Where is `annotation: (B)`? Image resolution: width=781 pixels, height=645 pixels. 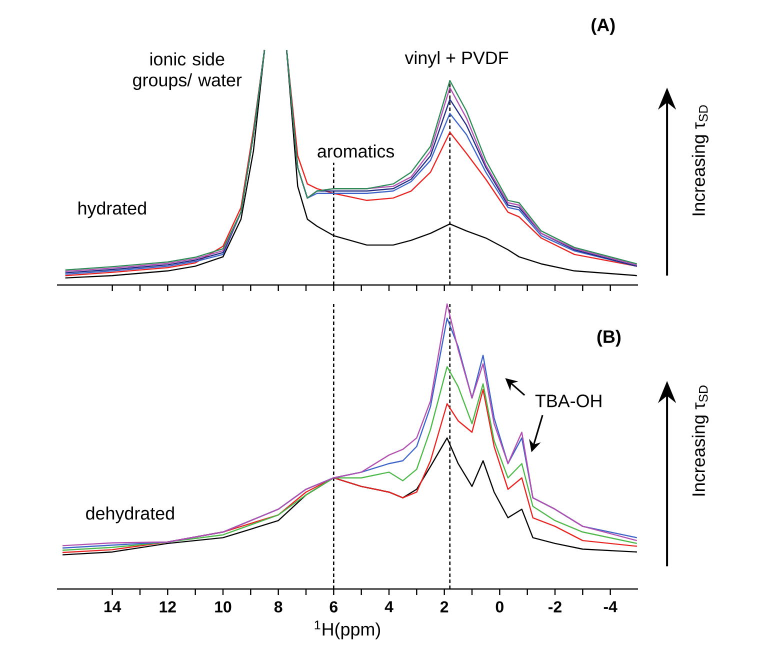
annotation: (B) is located at coordinates (609, 338).